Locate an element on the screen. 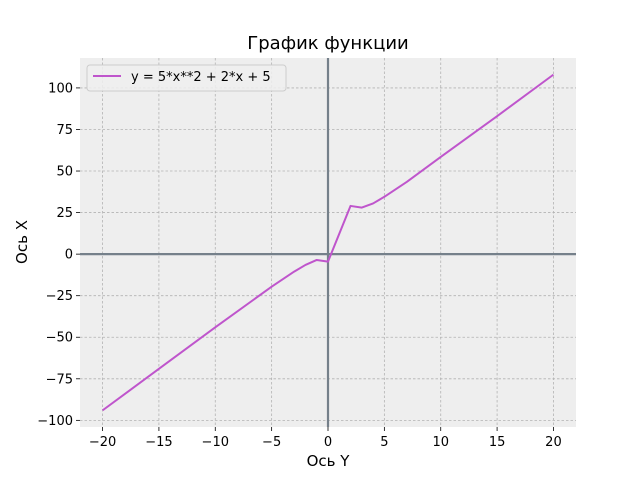  y-axis-label: Ось X is located at coordinates (22, 242).